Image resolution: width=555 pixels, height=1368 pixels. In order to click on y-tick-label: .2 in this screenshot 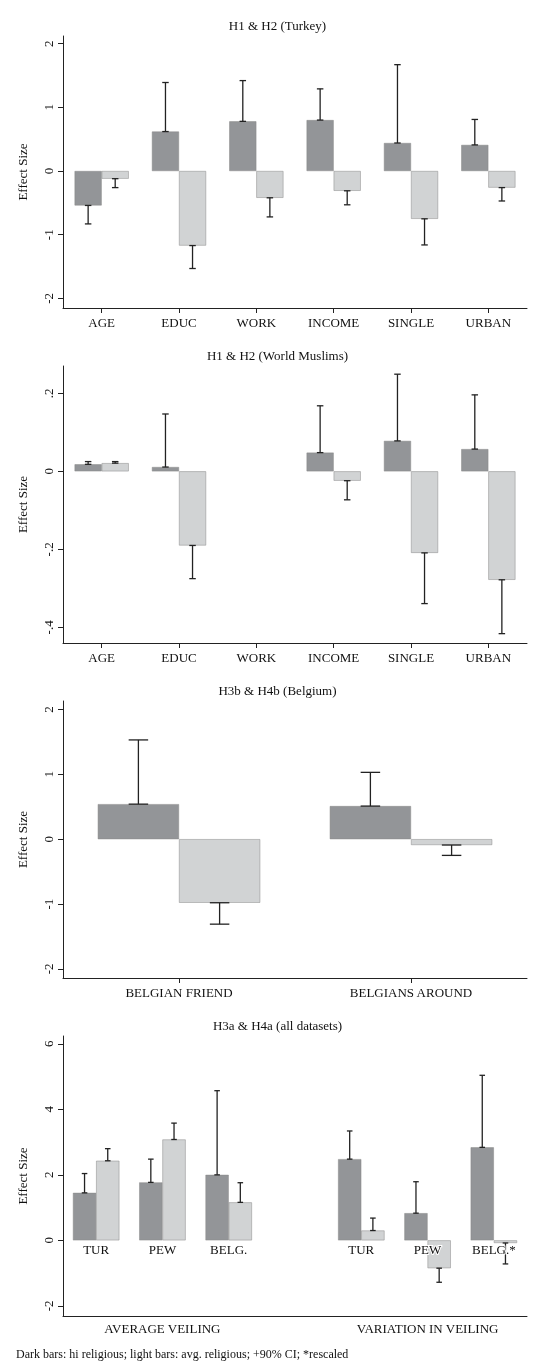, I will do `click(48, 393)`.